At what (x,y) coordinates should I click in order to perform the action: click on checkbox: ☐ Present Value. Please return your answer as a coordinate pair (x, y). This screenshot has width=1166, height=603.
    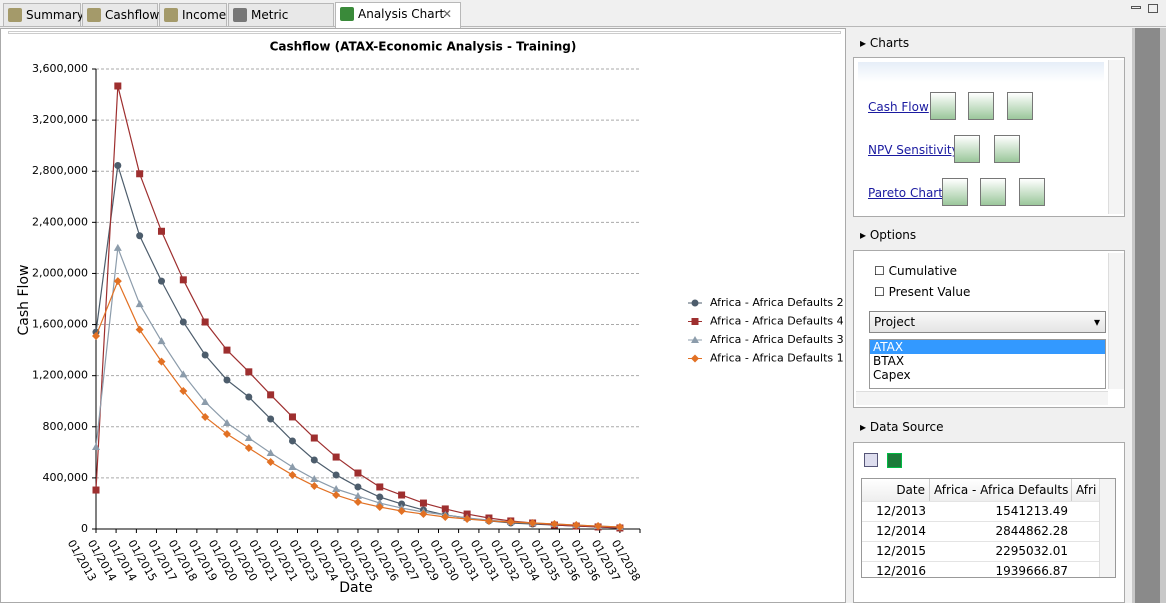
    Looking at the image, I should click on (922, 292).